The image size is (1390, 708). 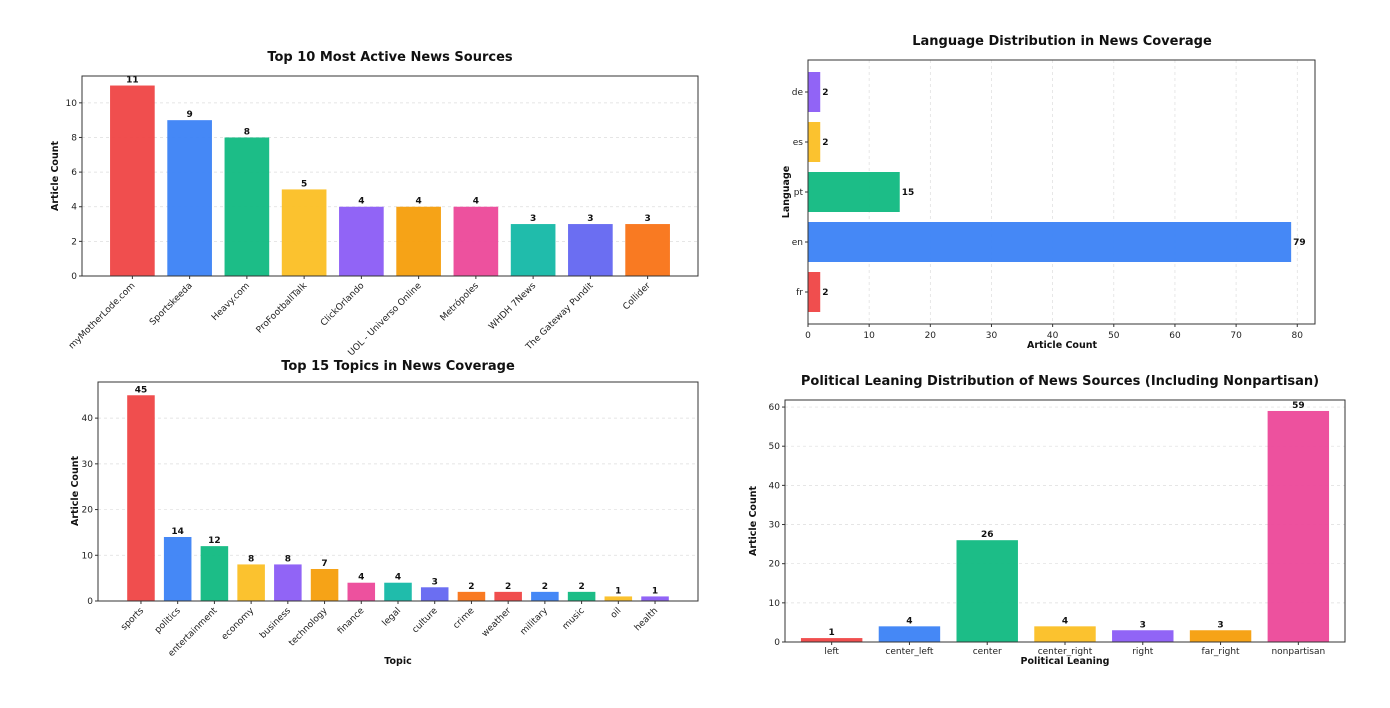 What do you see at coordinates (304, 184) in the screenshot?
I see `bar-value-label: 5` at bounding box center [304, 184].